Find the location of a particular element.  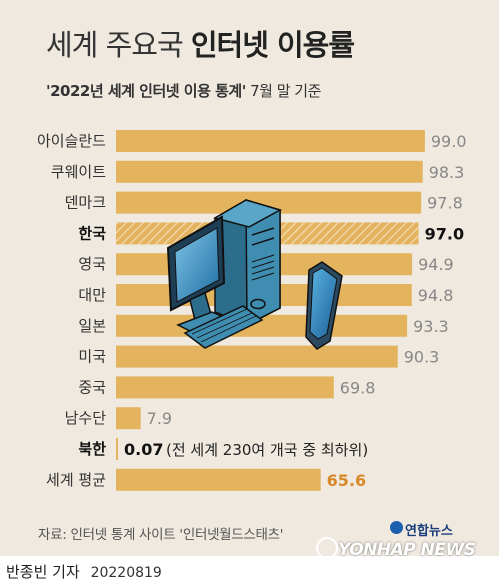

byline: 반종빈 기자 20220819 is located at coordinates (84, 571).